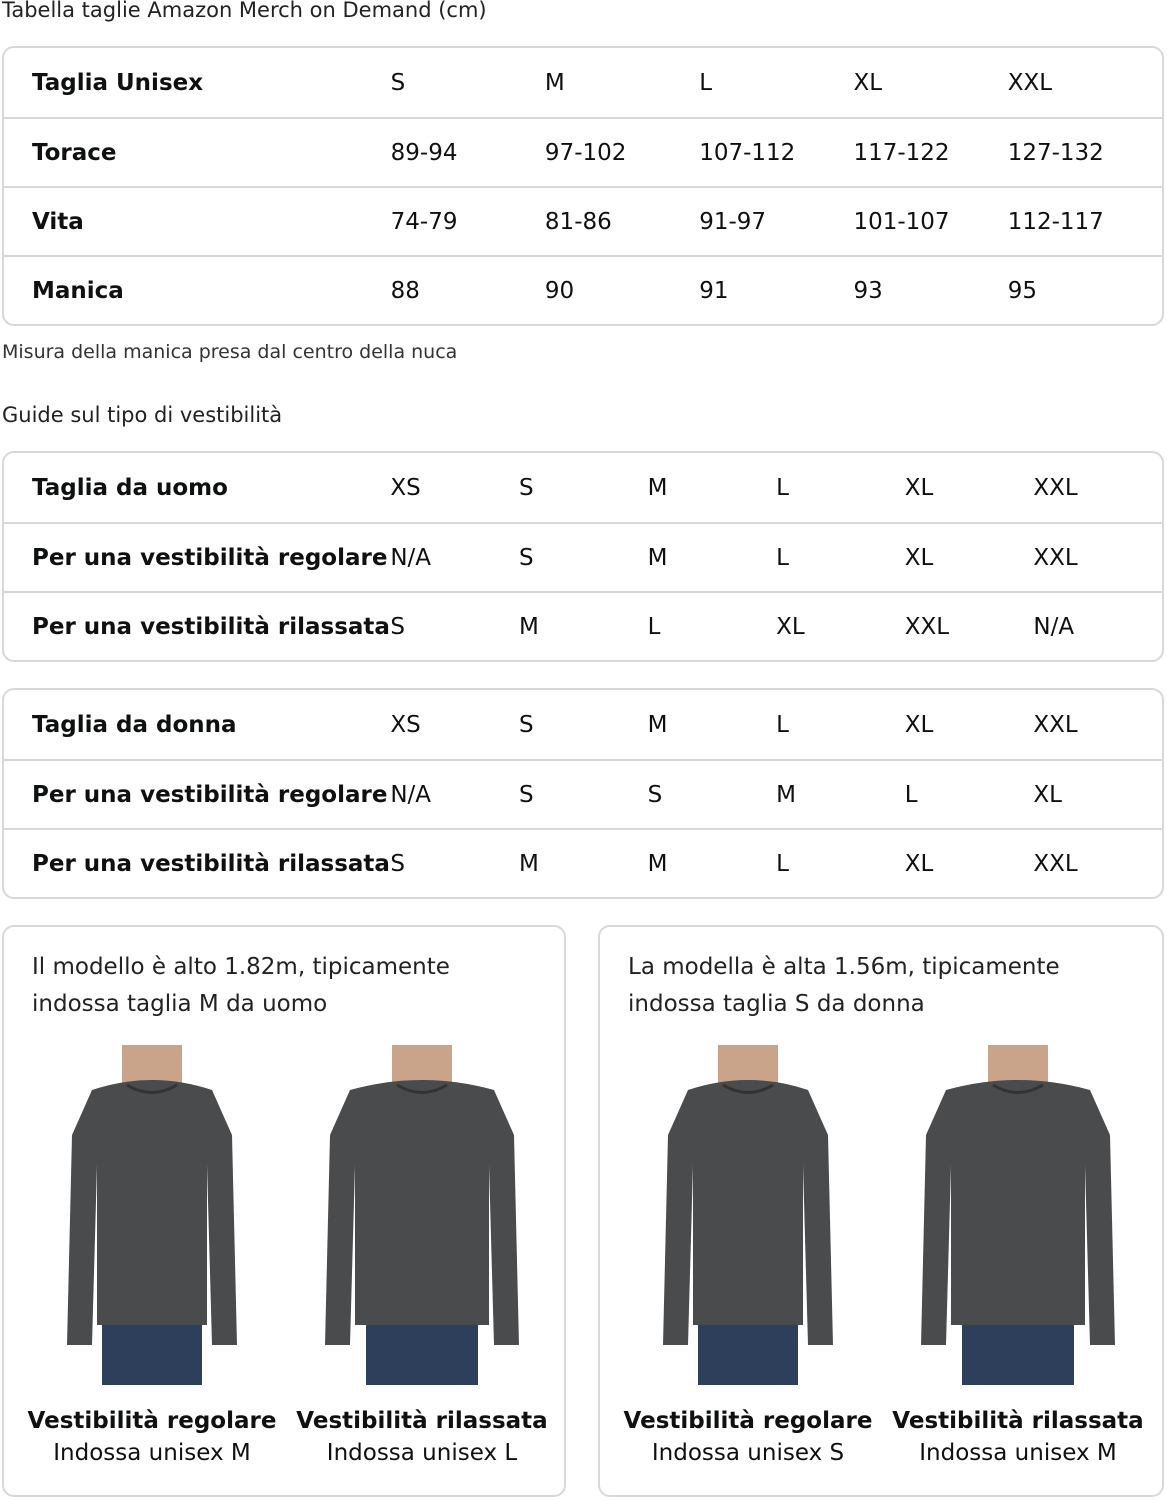 The width and height of the screenshot is (1167, 1500). What do you see at coordinates (130, 487) in the screenshot?
I see `row-label: Taglia da uomo` at bounding box center [130, 487].